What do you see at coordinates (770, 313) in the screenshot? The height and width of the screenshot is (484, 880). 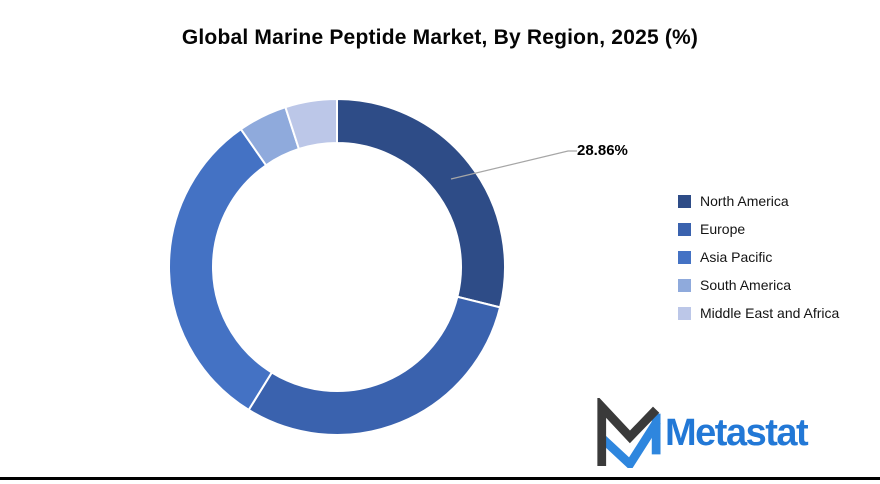 I see `legend-label: Middle East and Africa` at bounding box center [770, 313].